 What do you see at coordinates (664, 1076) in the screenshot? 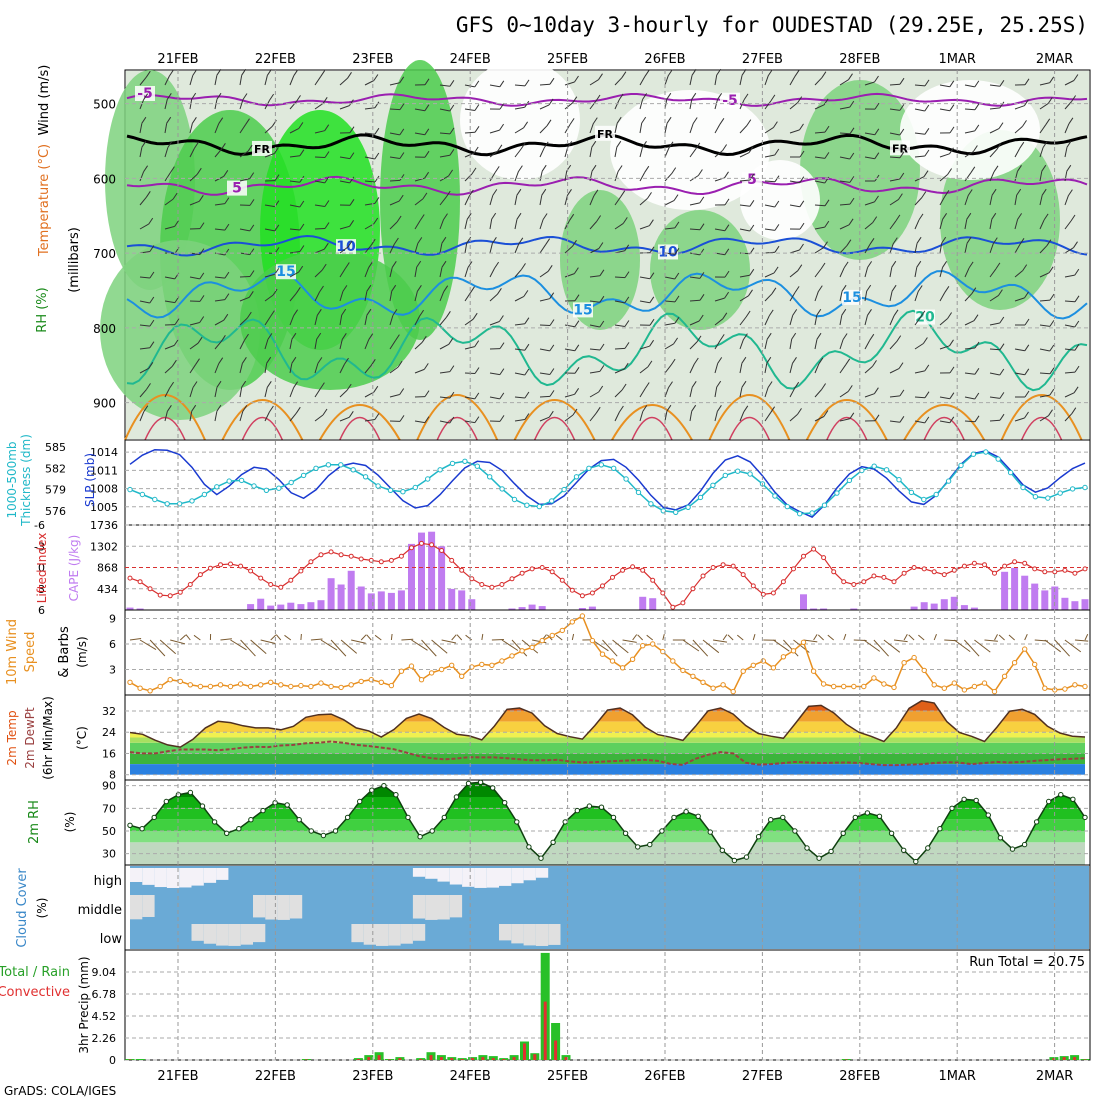
I see `date-label-bottom: 26FEB` at bounding box center [664, 1076].